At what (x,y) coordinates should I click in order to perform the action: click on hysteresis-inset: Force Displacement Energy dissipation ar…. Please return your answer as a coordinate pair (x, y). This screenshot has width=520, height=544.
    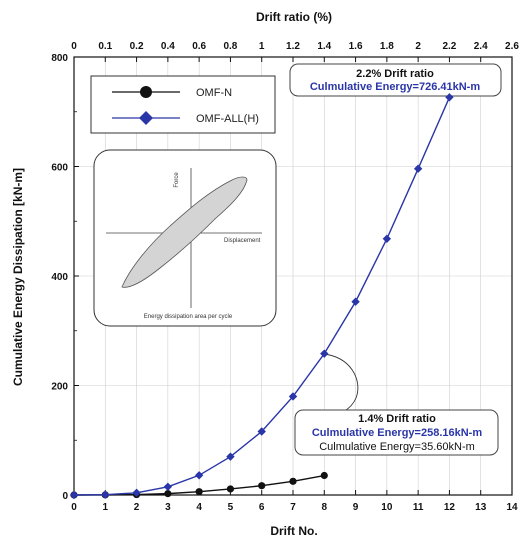
    Looking at the image, I should click on (185, 238).